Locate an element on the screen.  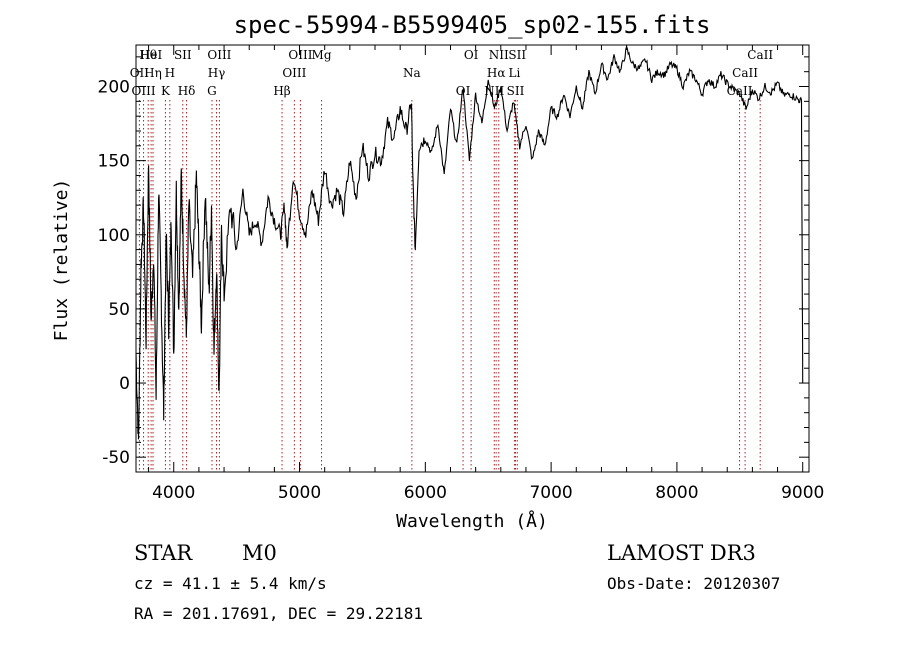
emission-line-label: Hθ is located at coordinates (148, 55).